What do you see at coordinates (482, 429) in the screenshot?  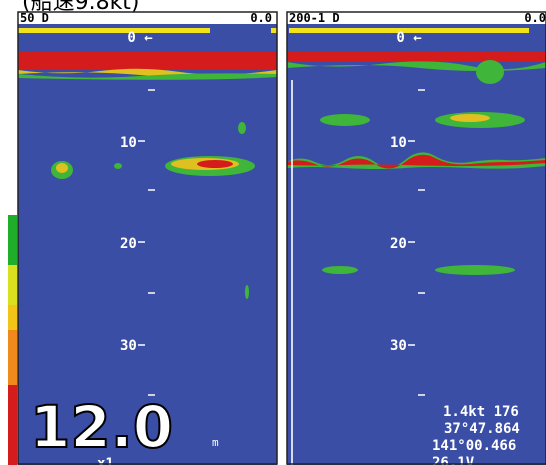 I see `readout: 37°47.864` at bounding box center [482, 429].